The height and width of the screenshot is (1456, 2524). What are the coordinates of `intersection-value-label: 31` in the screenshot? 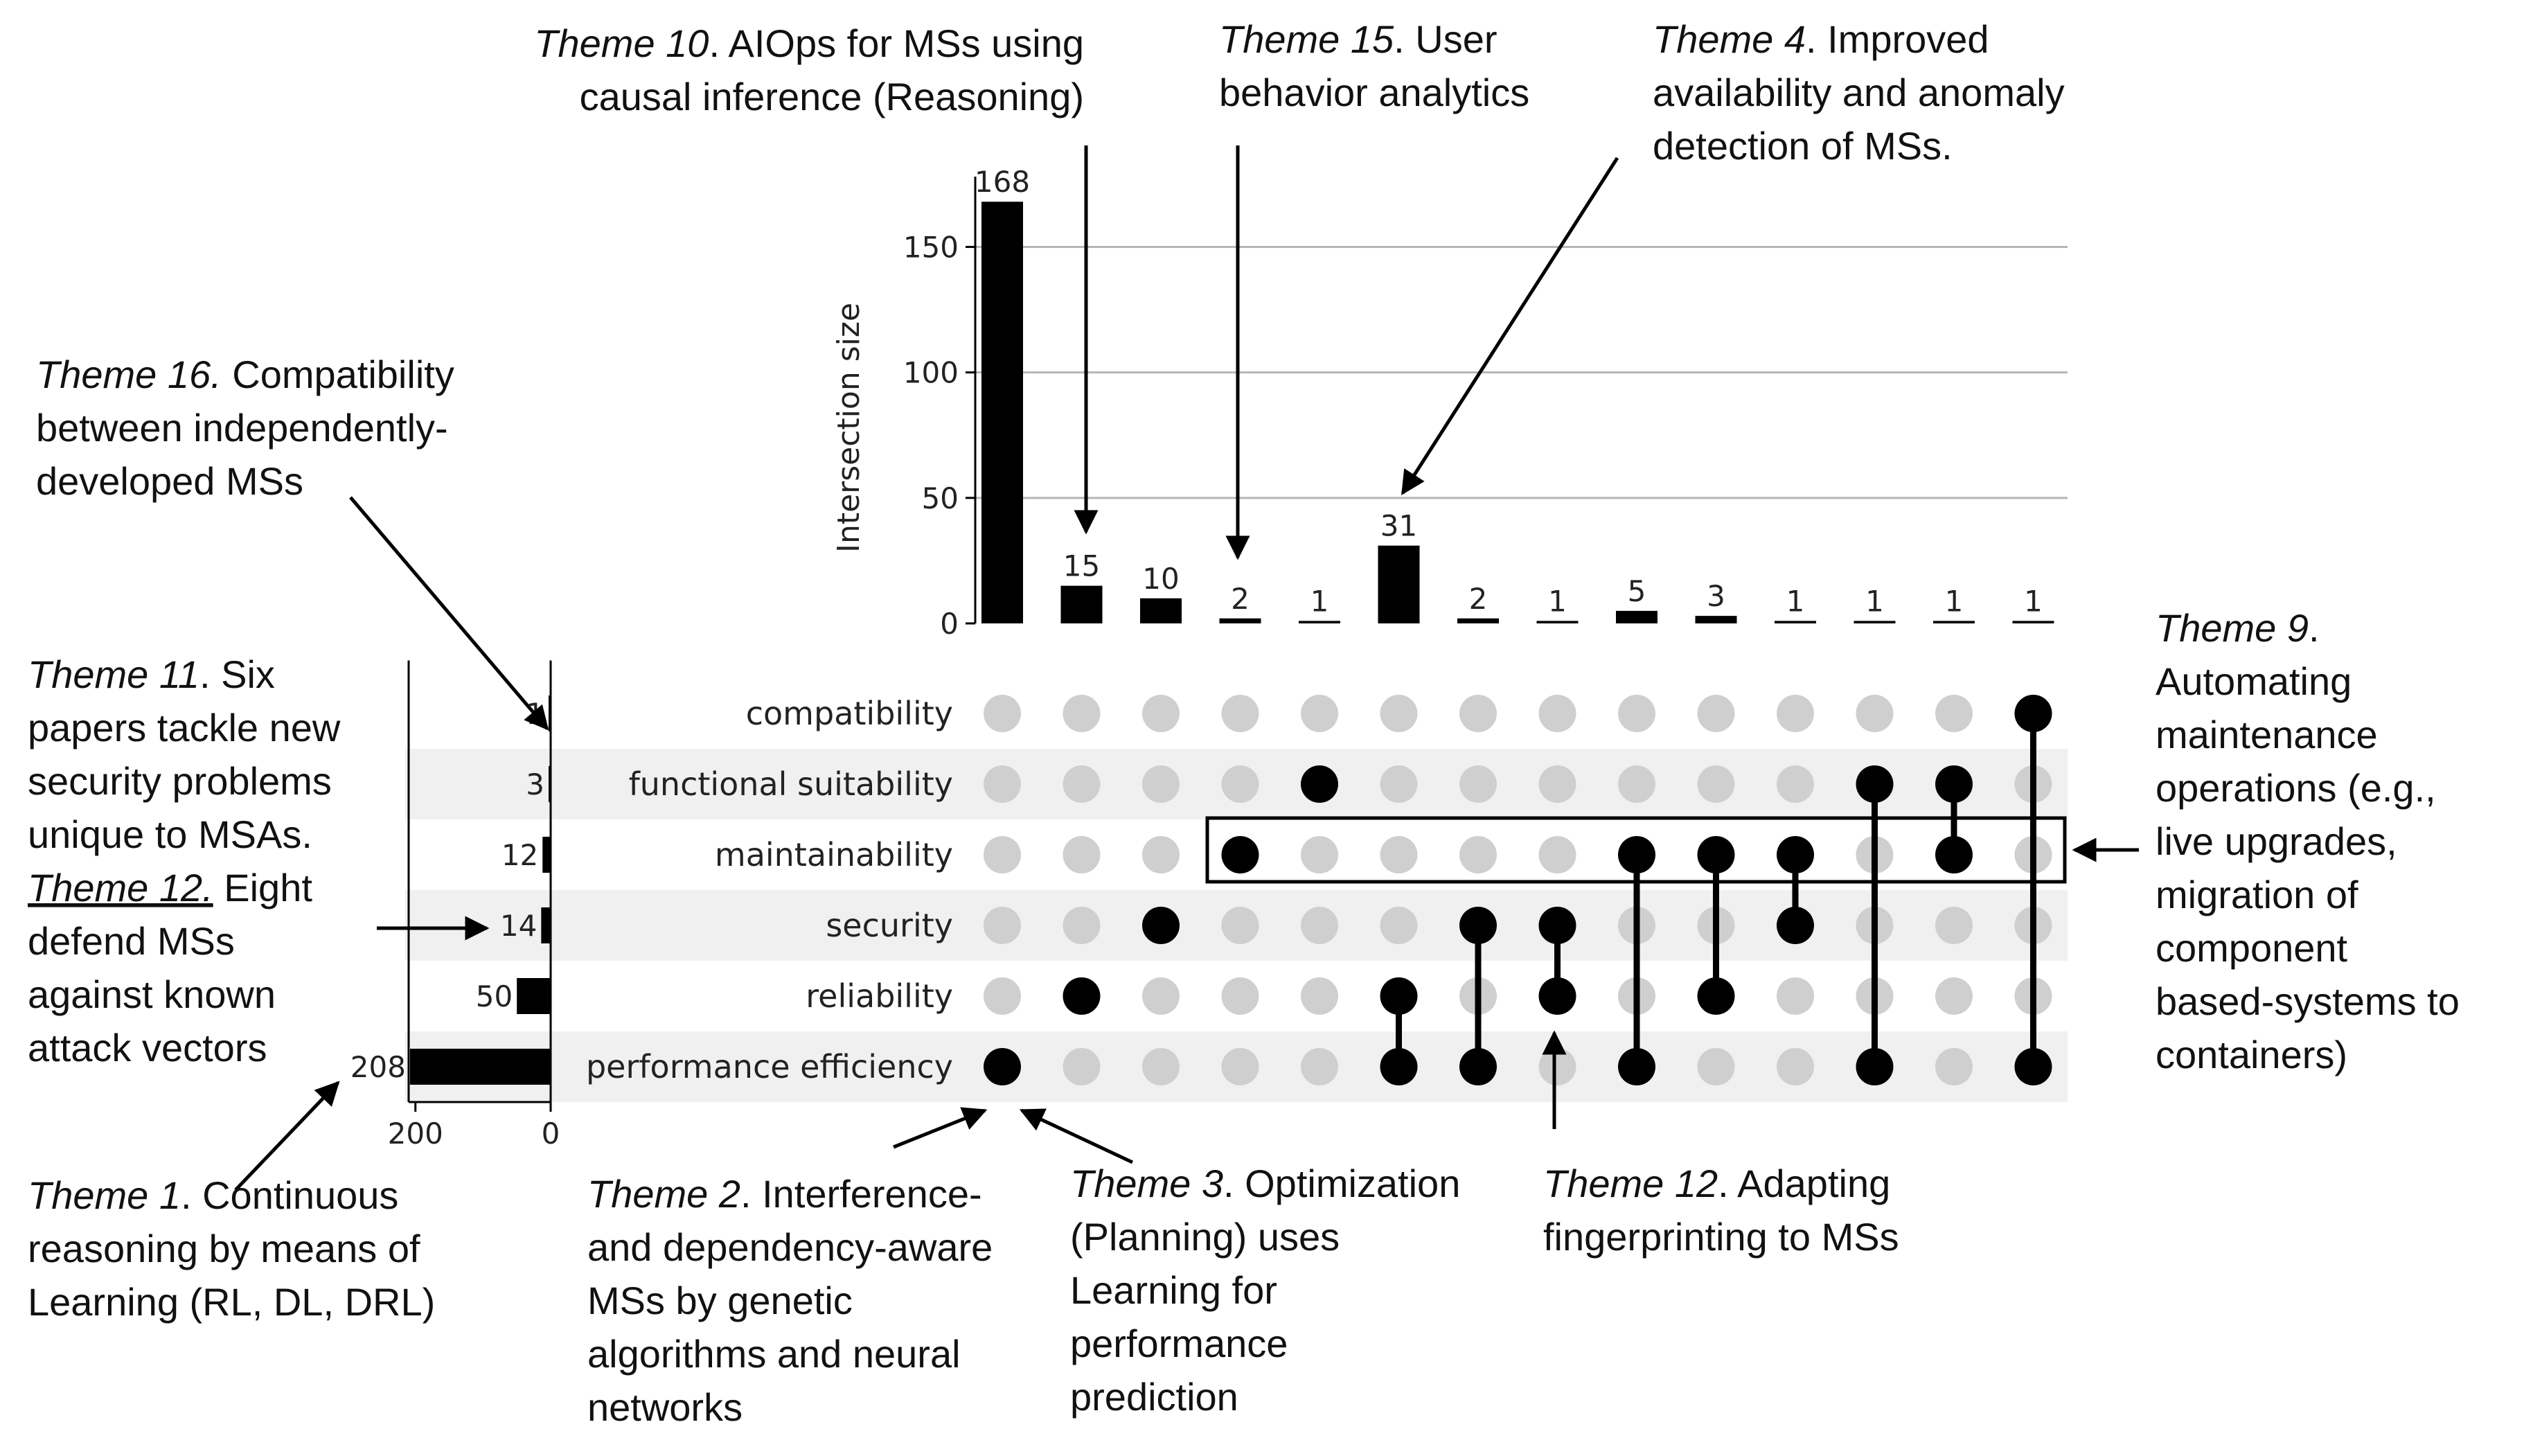 It's located at (1398, 526).